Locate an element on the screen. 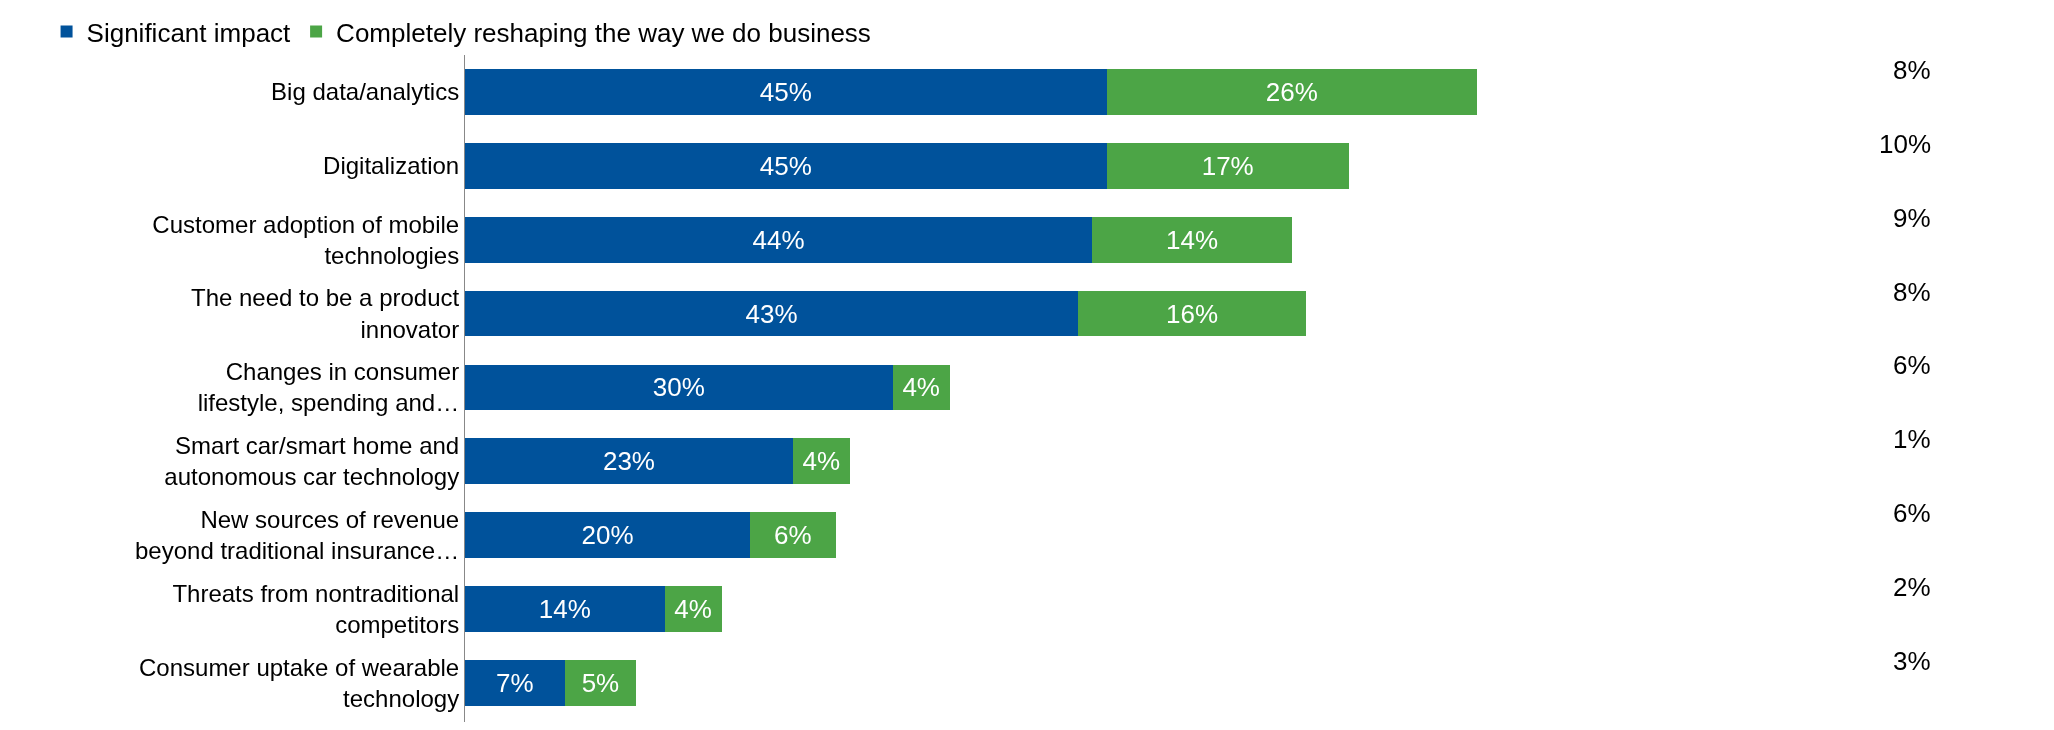 The image size is (2054, 730). y-tick-label: Digitalization is located at coordinates (391, 166).